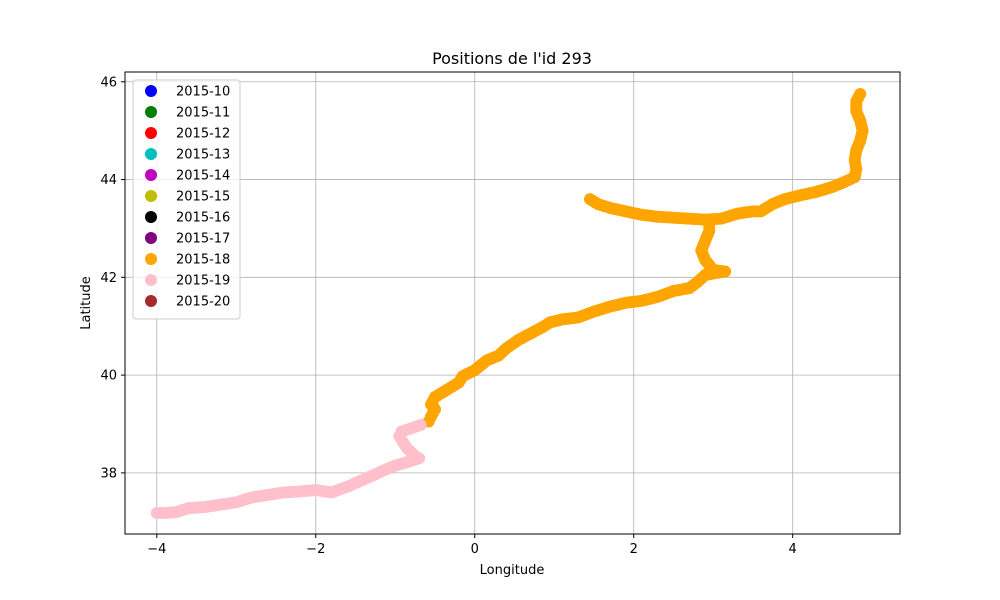  What do you see at coordinates (203, 302) in the screenshot?
I see `legend-label: 2015-20` at bounding box center [203, 302].